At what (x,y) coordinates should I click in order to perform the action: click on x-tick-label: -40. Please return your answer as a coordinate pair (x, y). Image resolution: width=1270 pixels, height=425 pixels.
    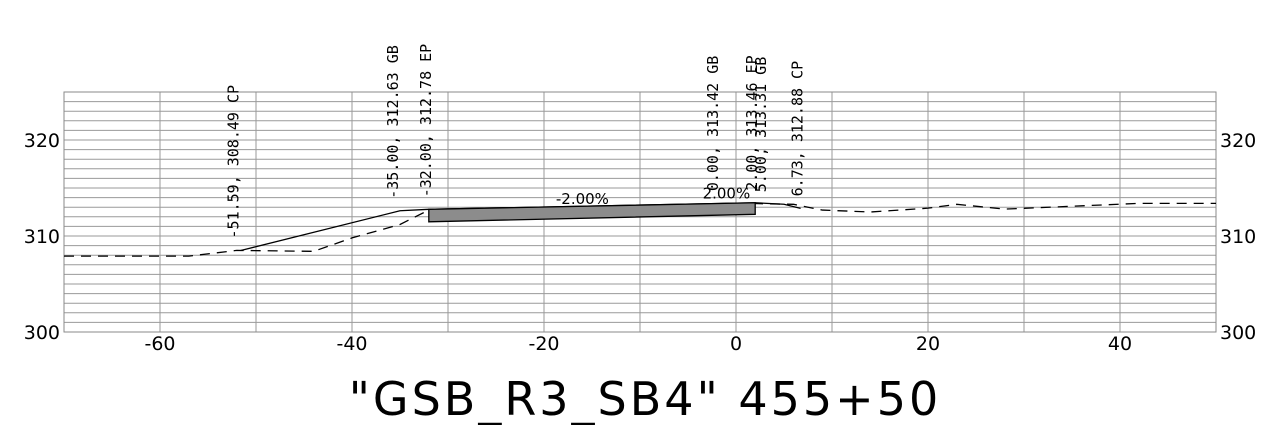
    Looking at the image, I should click on (351, 344).